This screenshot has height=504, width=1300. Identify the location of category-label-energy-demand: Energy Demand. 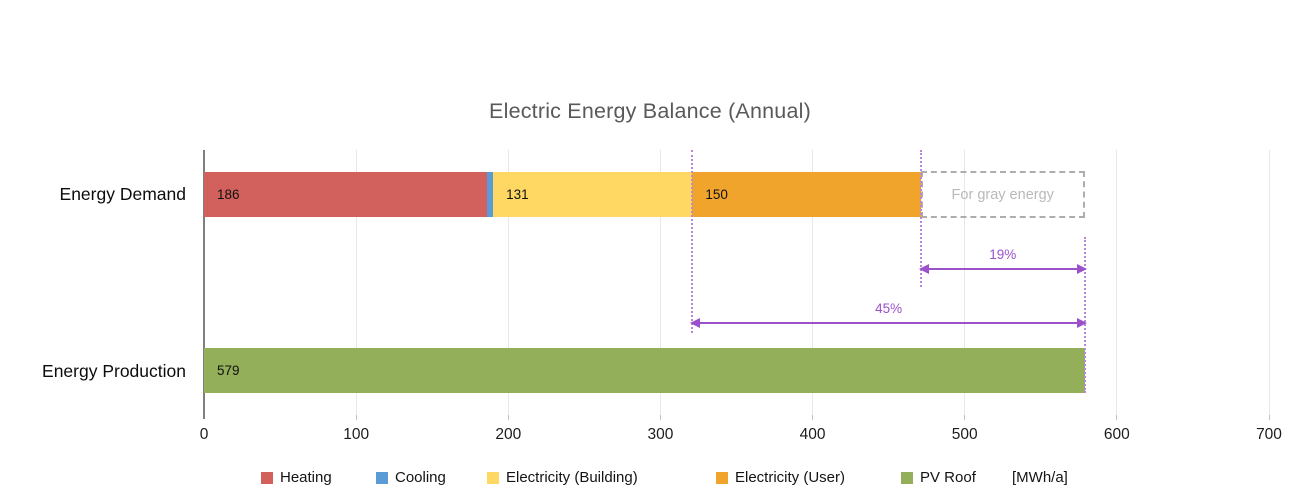
(122, 194).